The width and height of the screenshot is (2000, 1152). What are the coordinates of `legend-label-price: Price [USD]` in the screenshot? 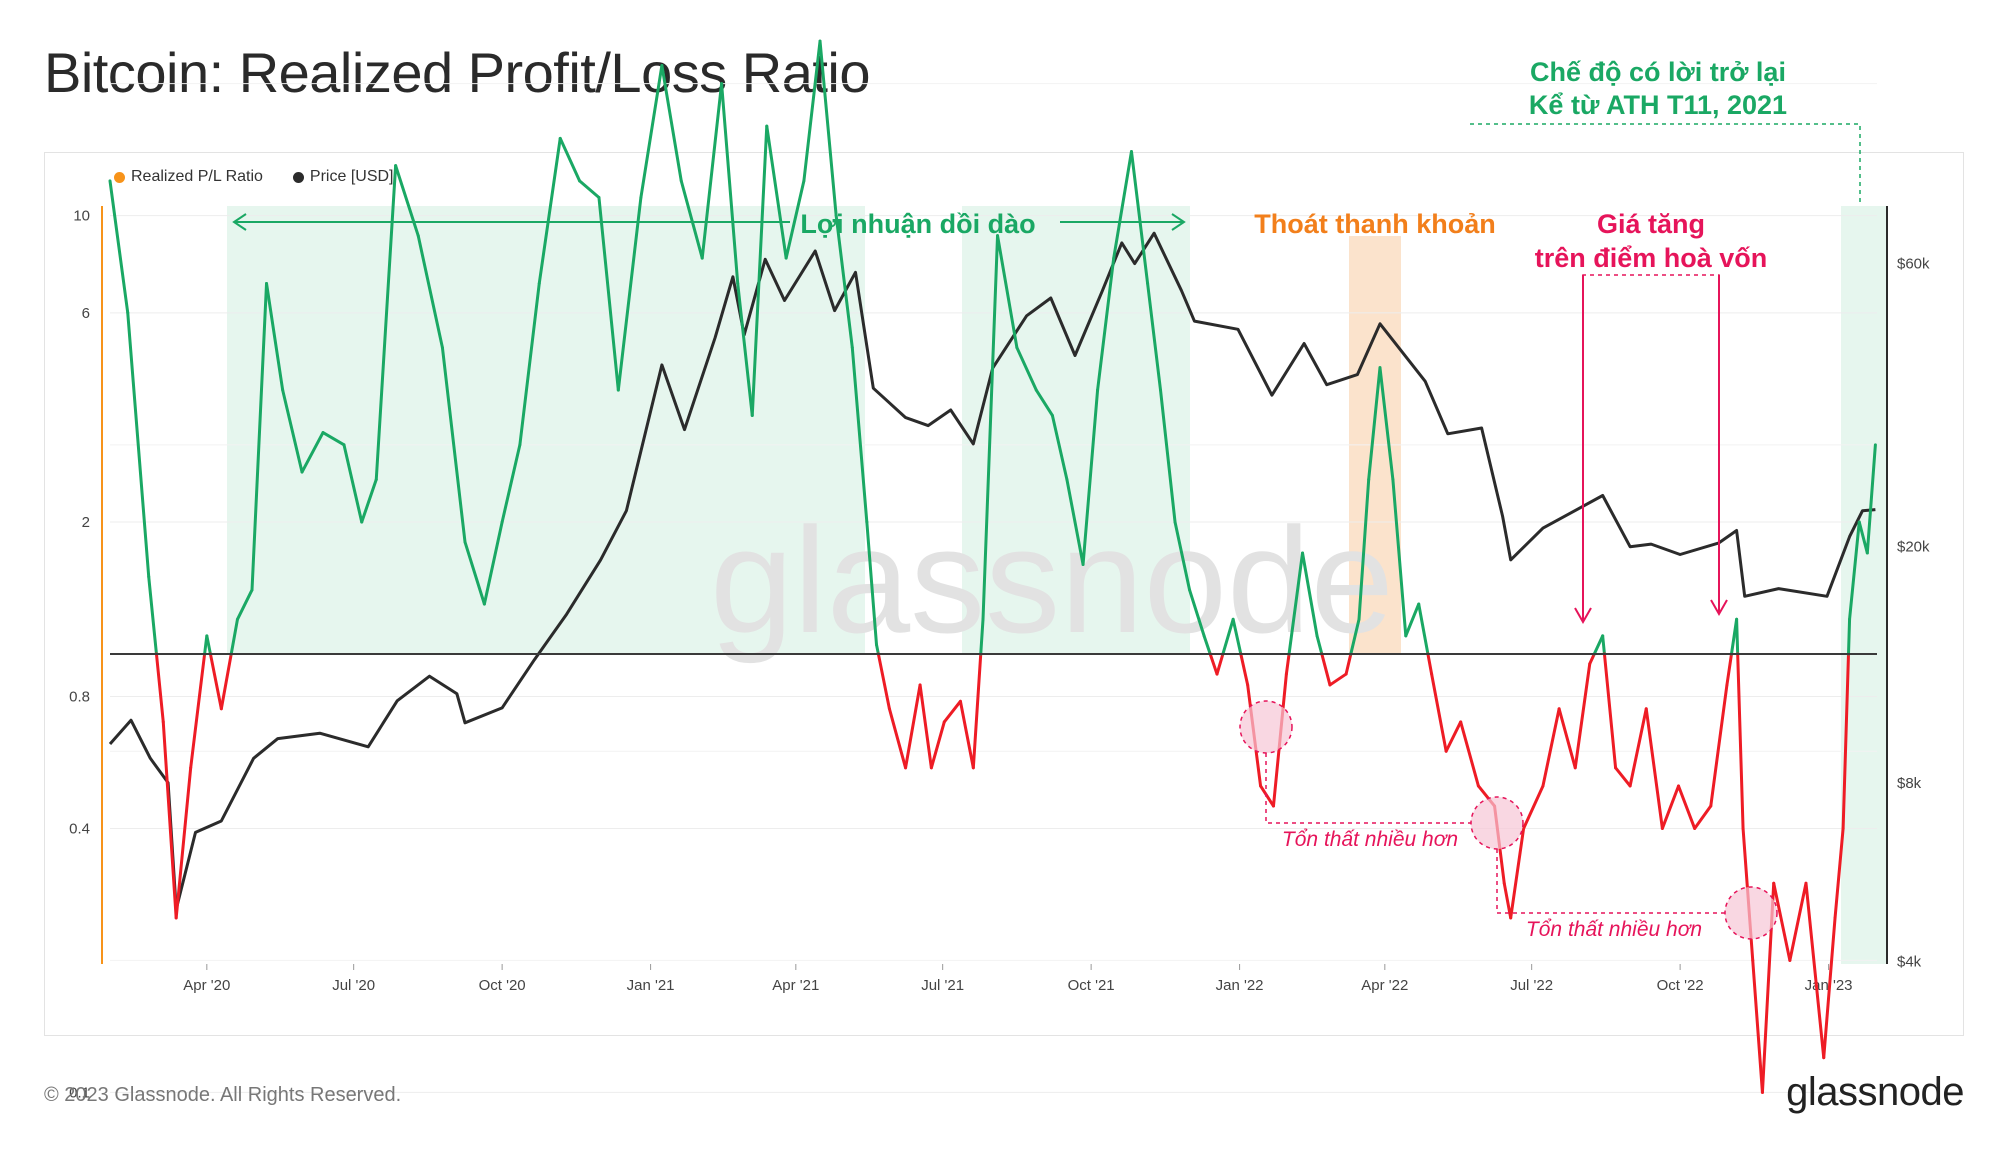 It's located at (351, 176).